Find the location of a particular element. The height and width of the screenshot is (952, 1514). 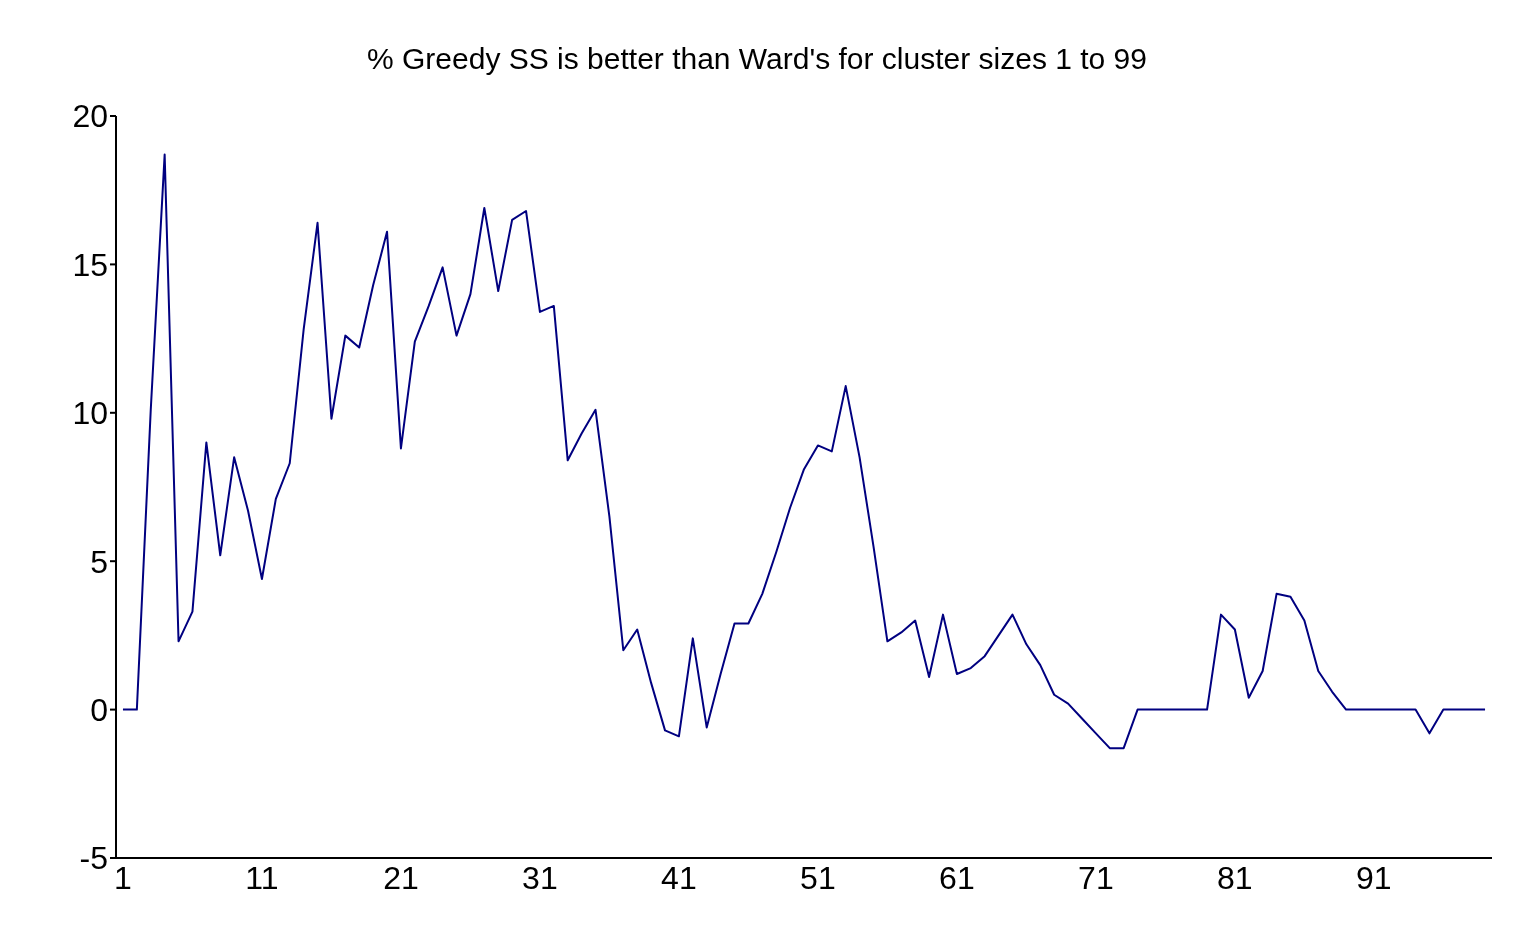

y-tick-label: 20 is located at coordinates (90, 116).